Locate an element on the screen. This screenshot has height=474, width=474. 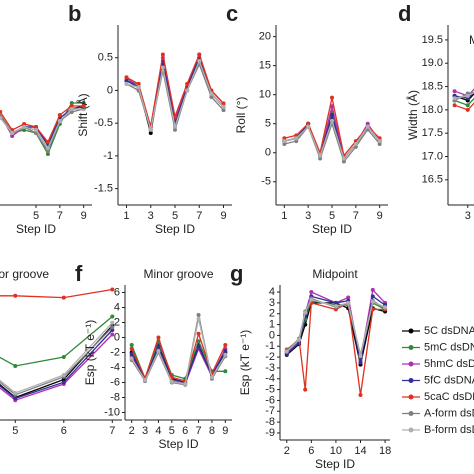
legend-label: 5hmC dsDNA is located at coordinates (449, 364).